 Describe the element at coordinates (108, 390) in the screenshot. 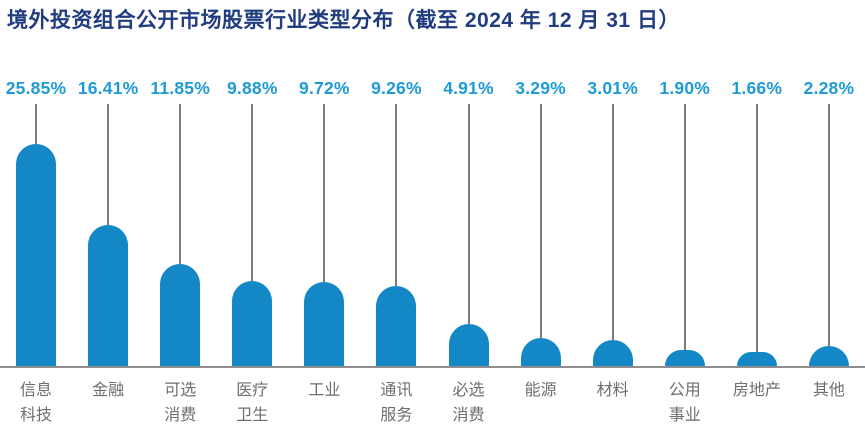

I see `bar-category-label: 金融` at that location.